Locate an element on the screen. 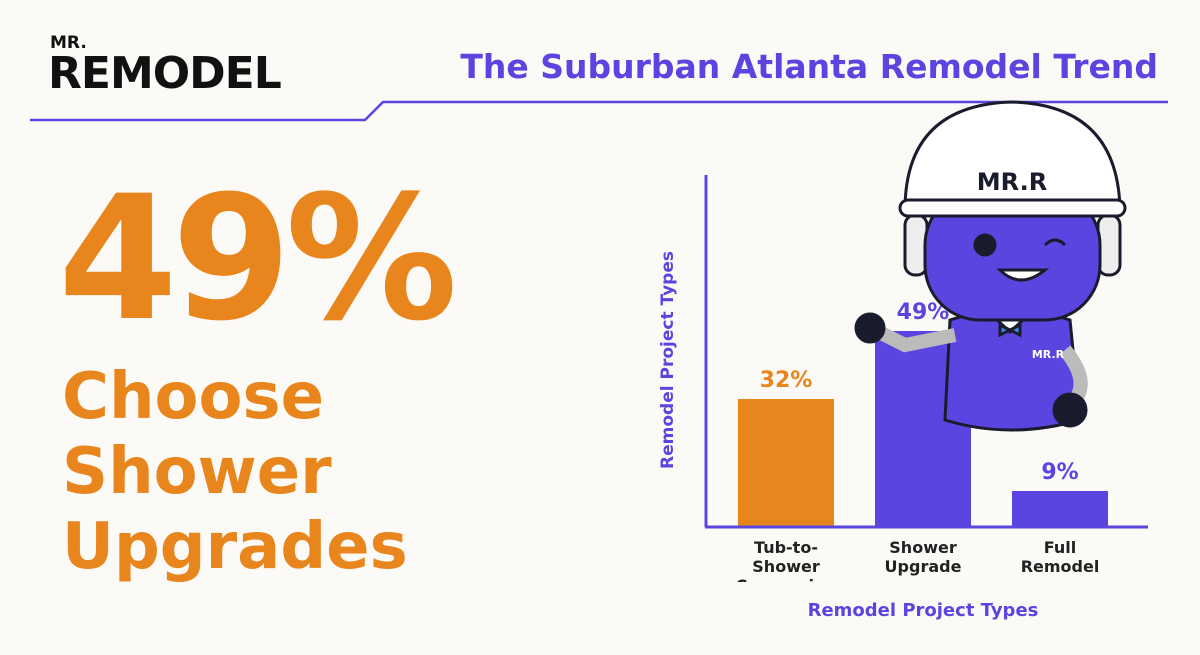  headline-line: Upgrades is located at coordinates (235, 547).